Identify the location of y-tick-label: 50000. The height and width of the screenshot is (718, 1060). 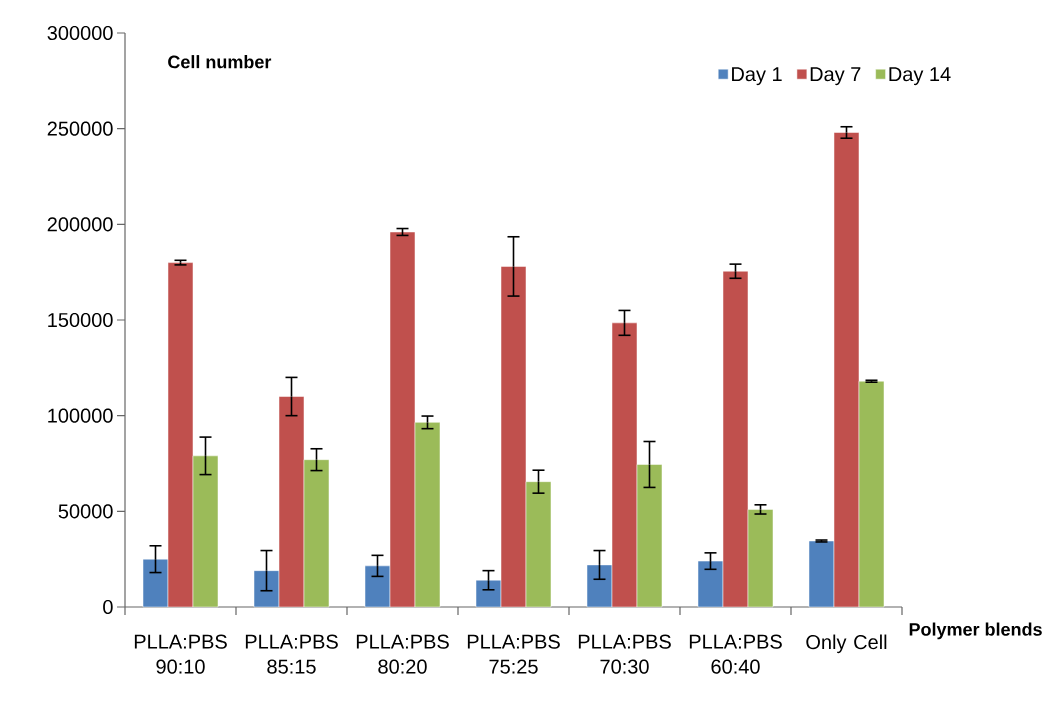
(85, 511).